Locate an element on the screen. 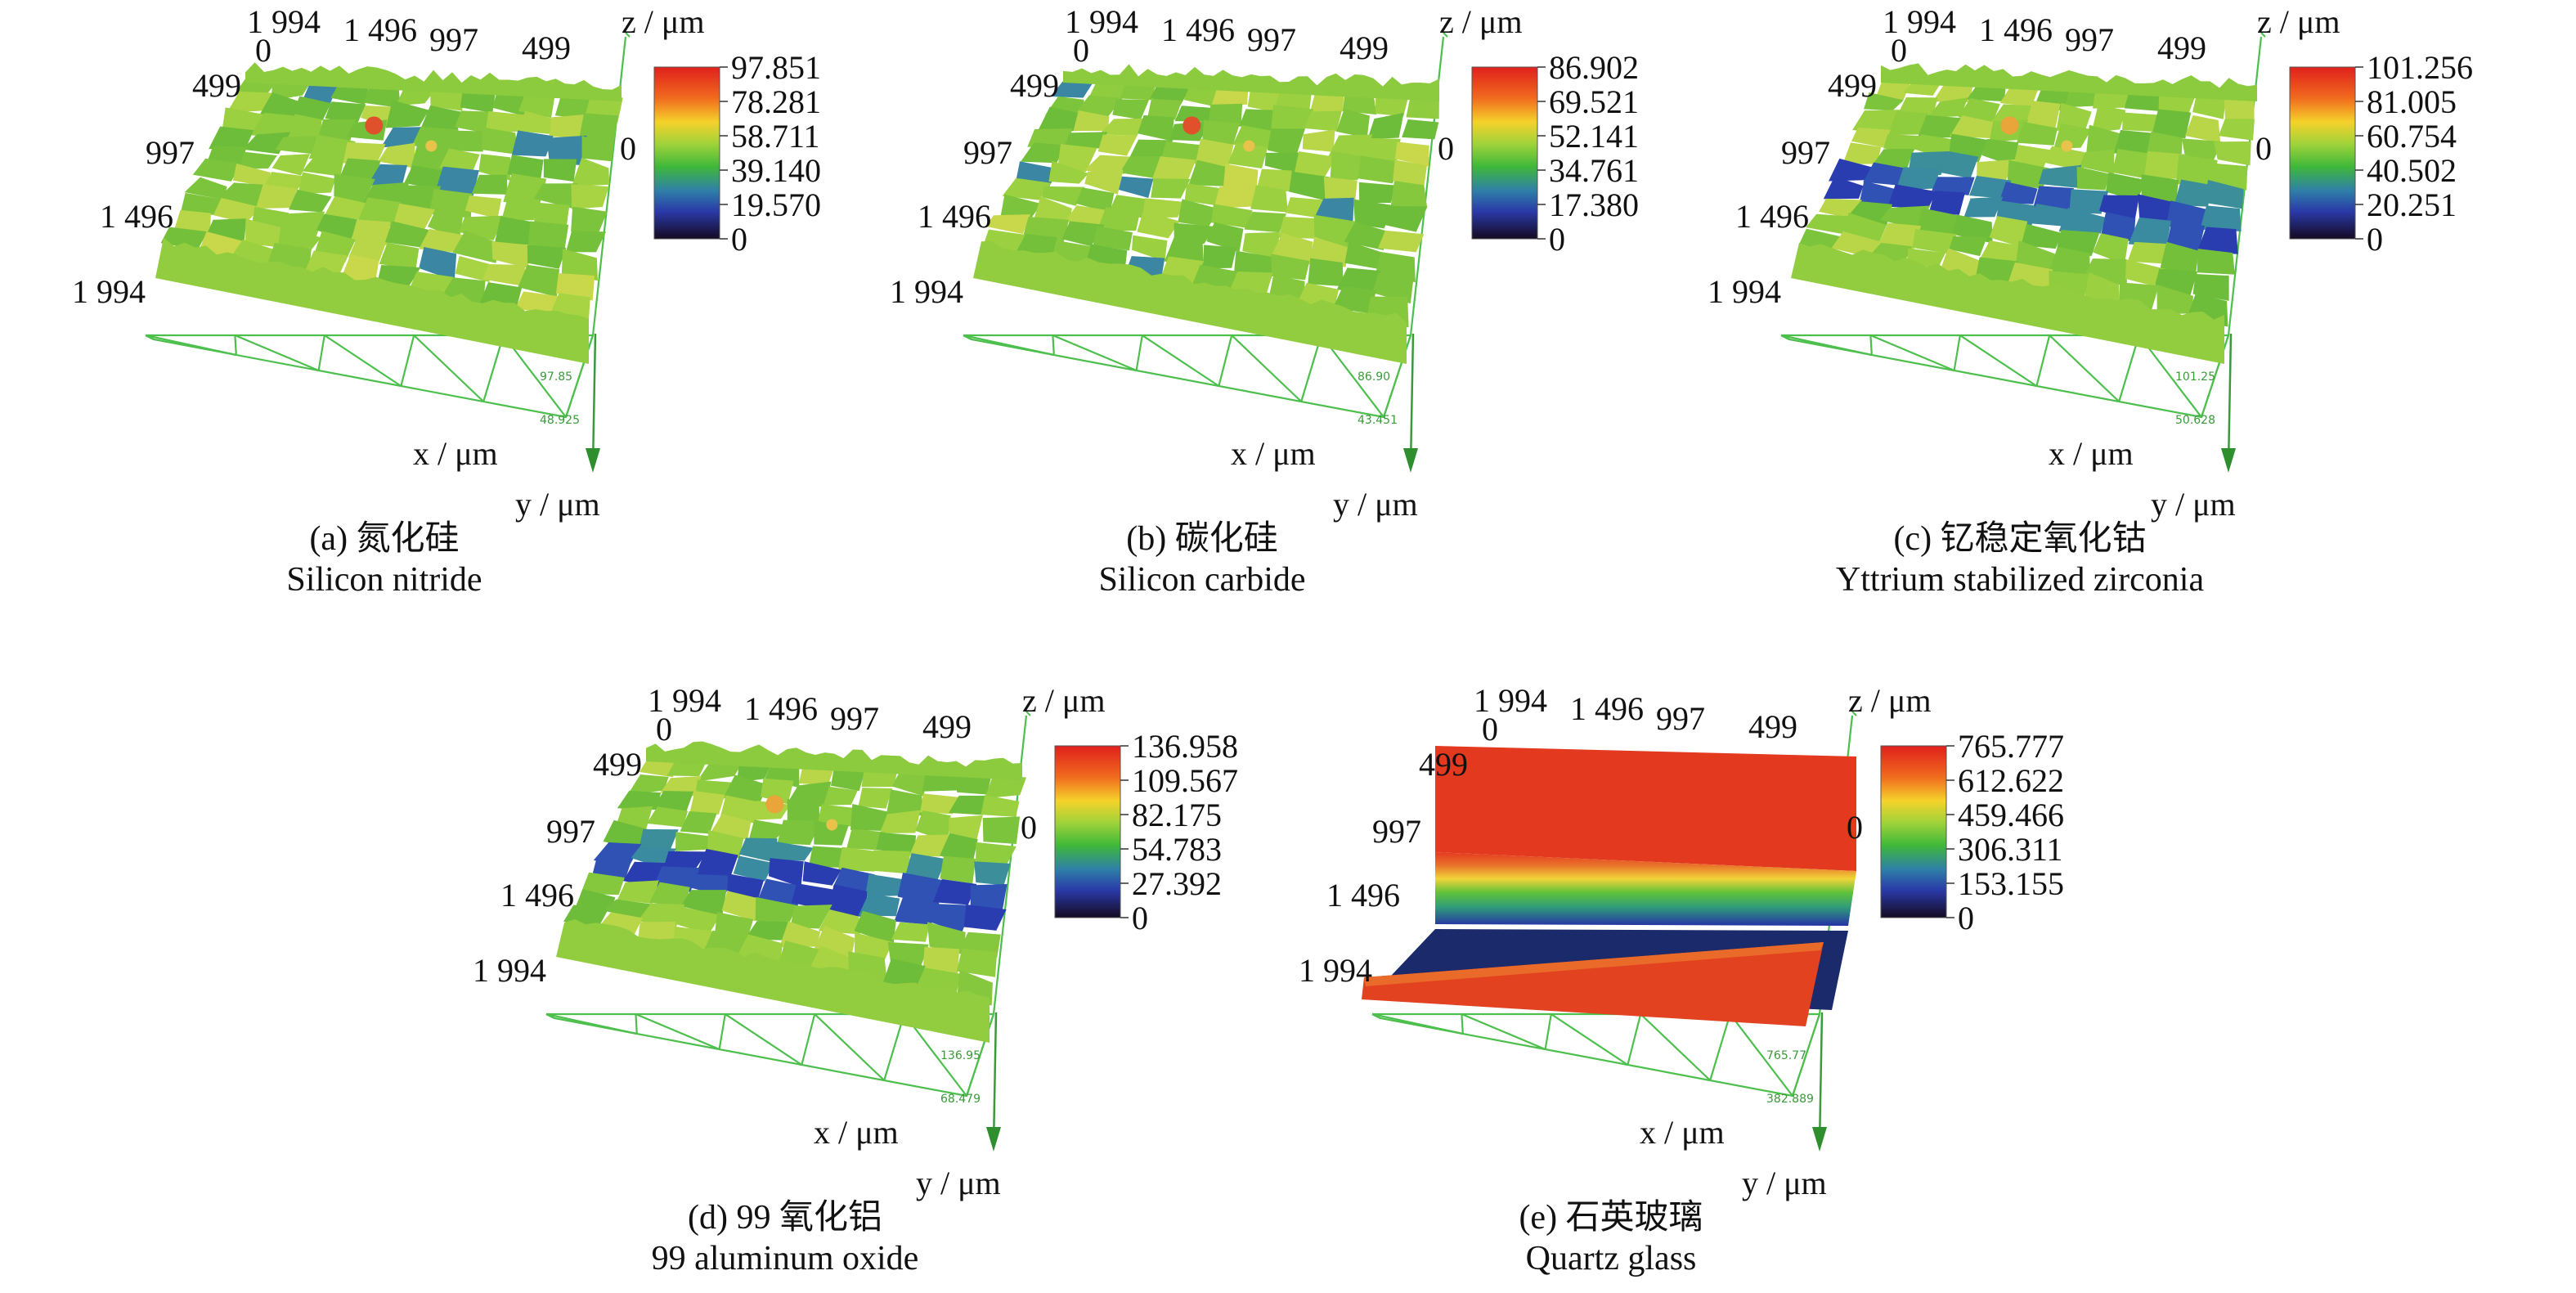  top-tick-label: 1 496 is located at coordinates (781, 708).